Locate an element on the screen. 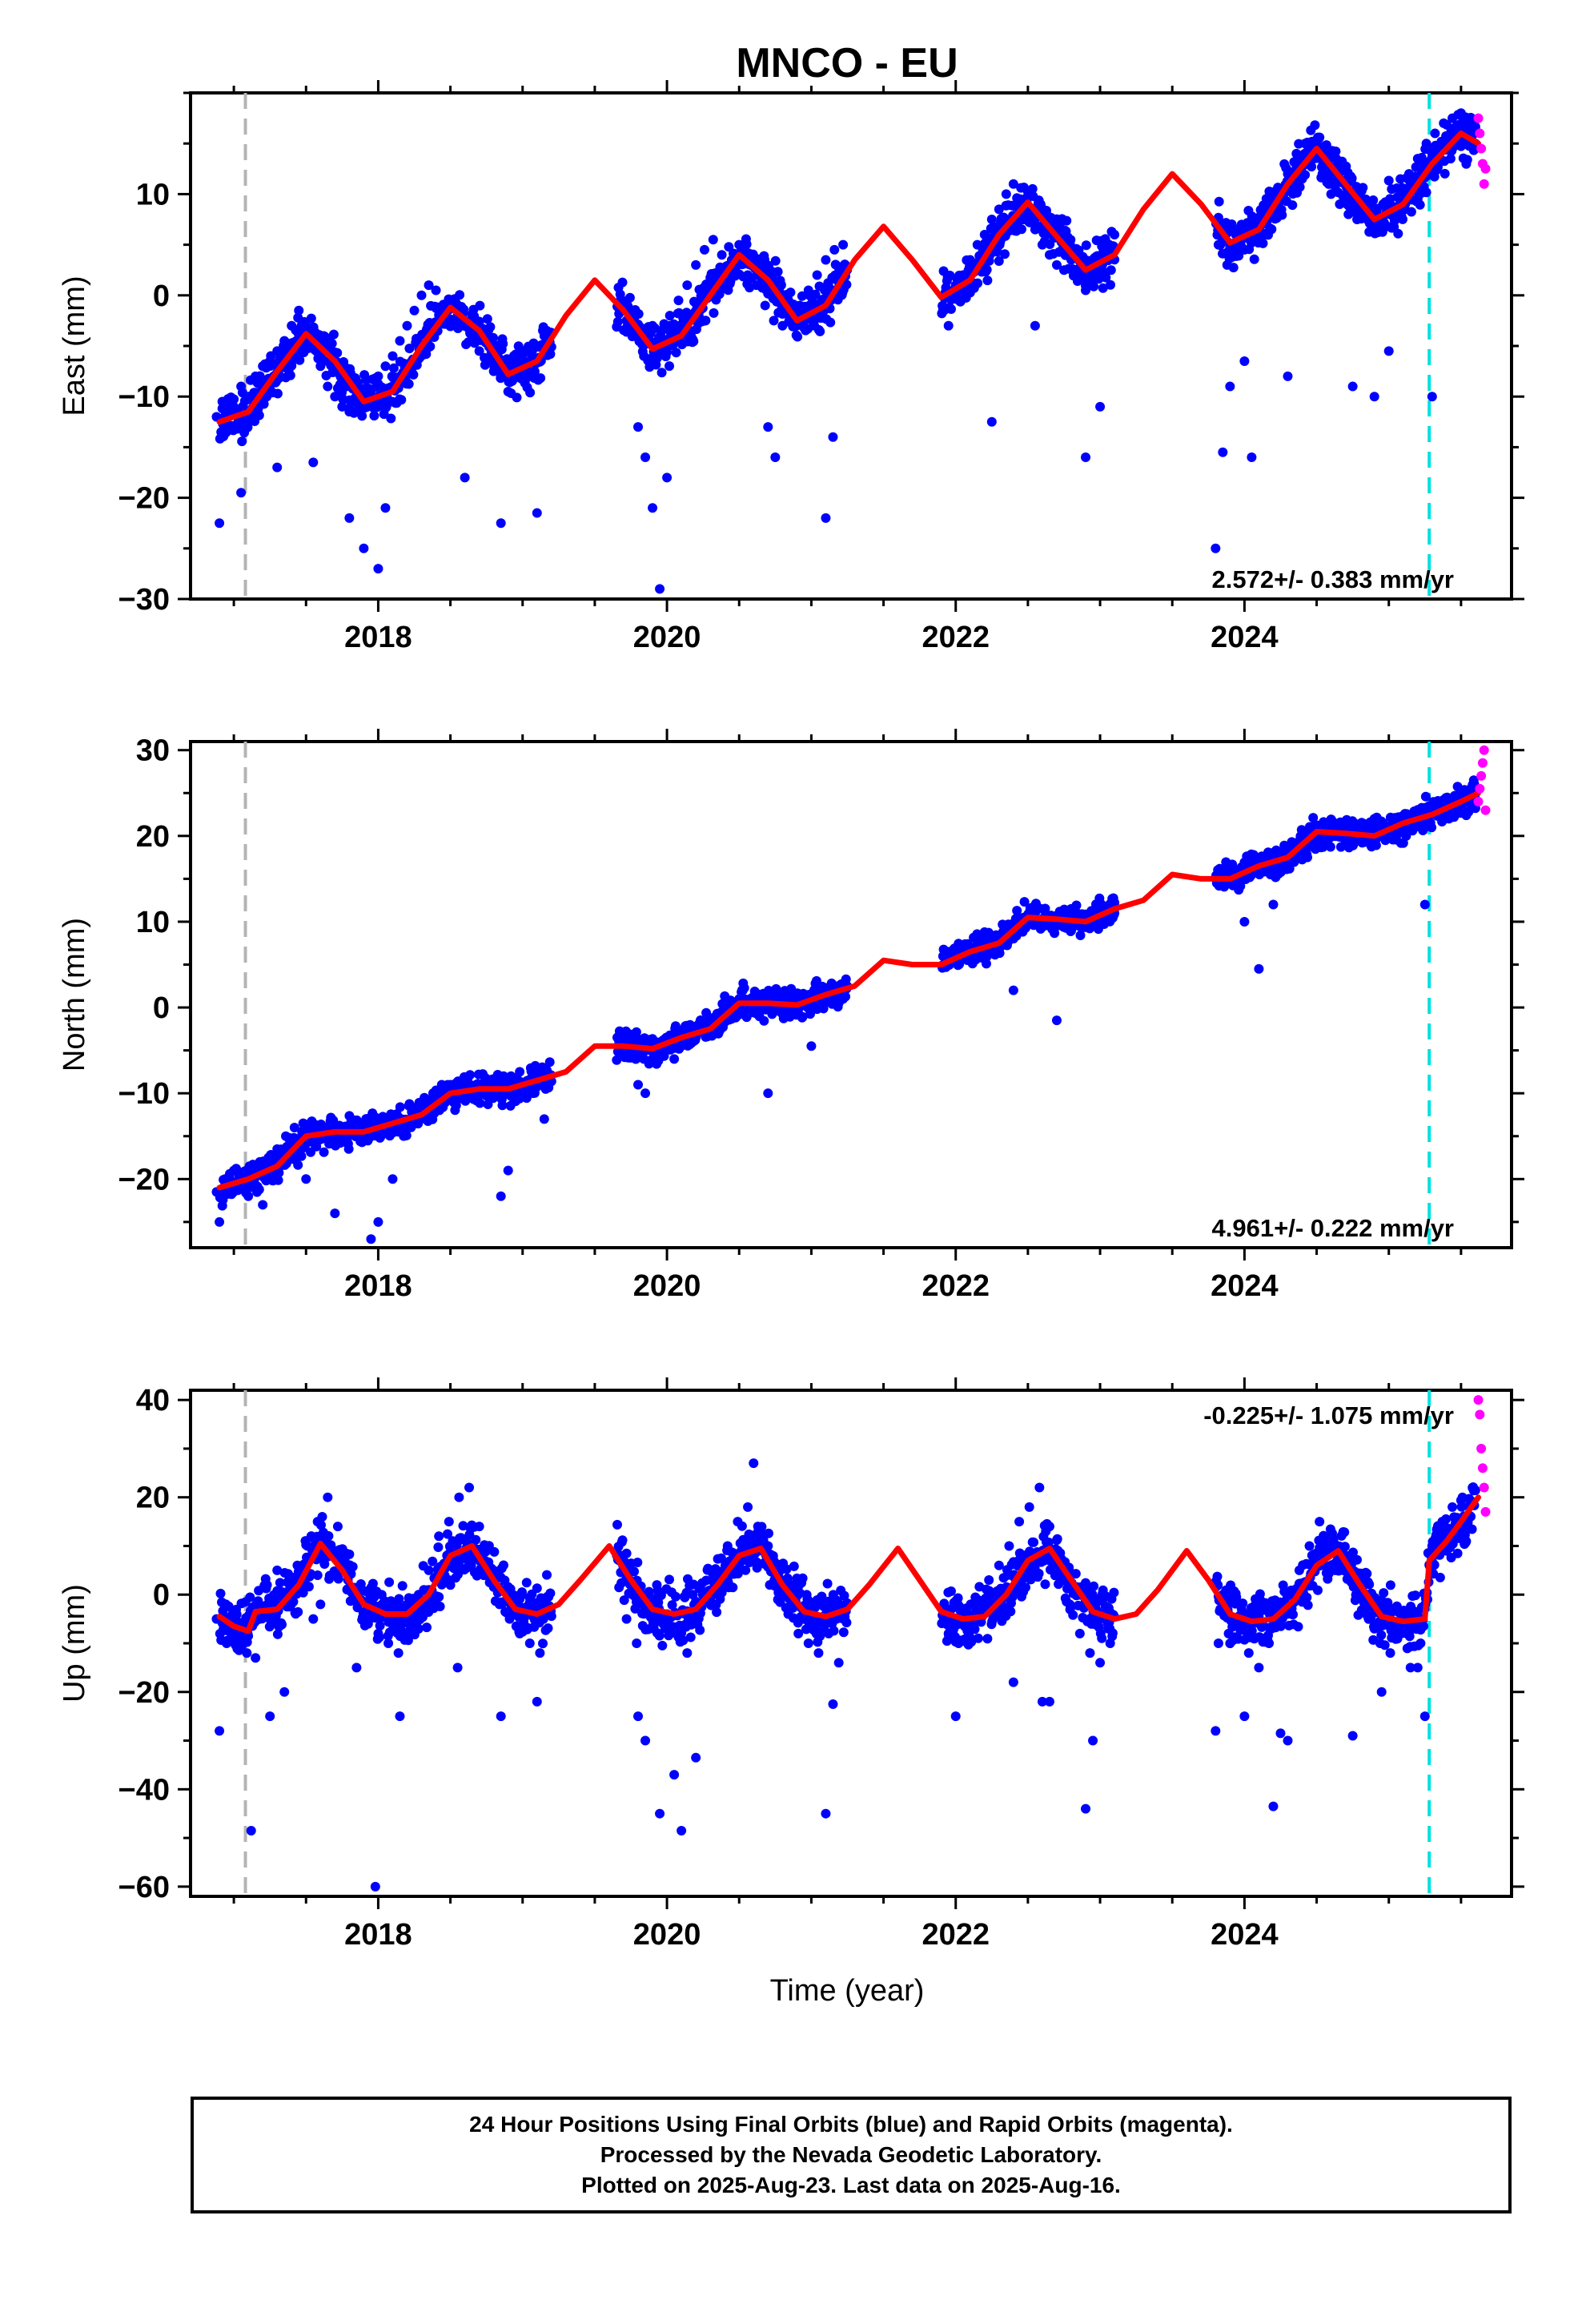  up-x-tick-label: 2024 is located at coordinates (1245, 1935).